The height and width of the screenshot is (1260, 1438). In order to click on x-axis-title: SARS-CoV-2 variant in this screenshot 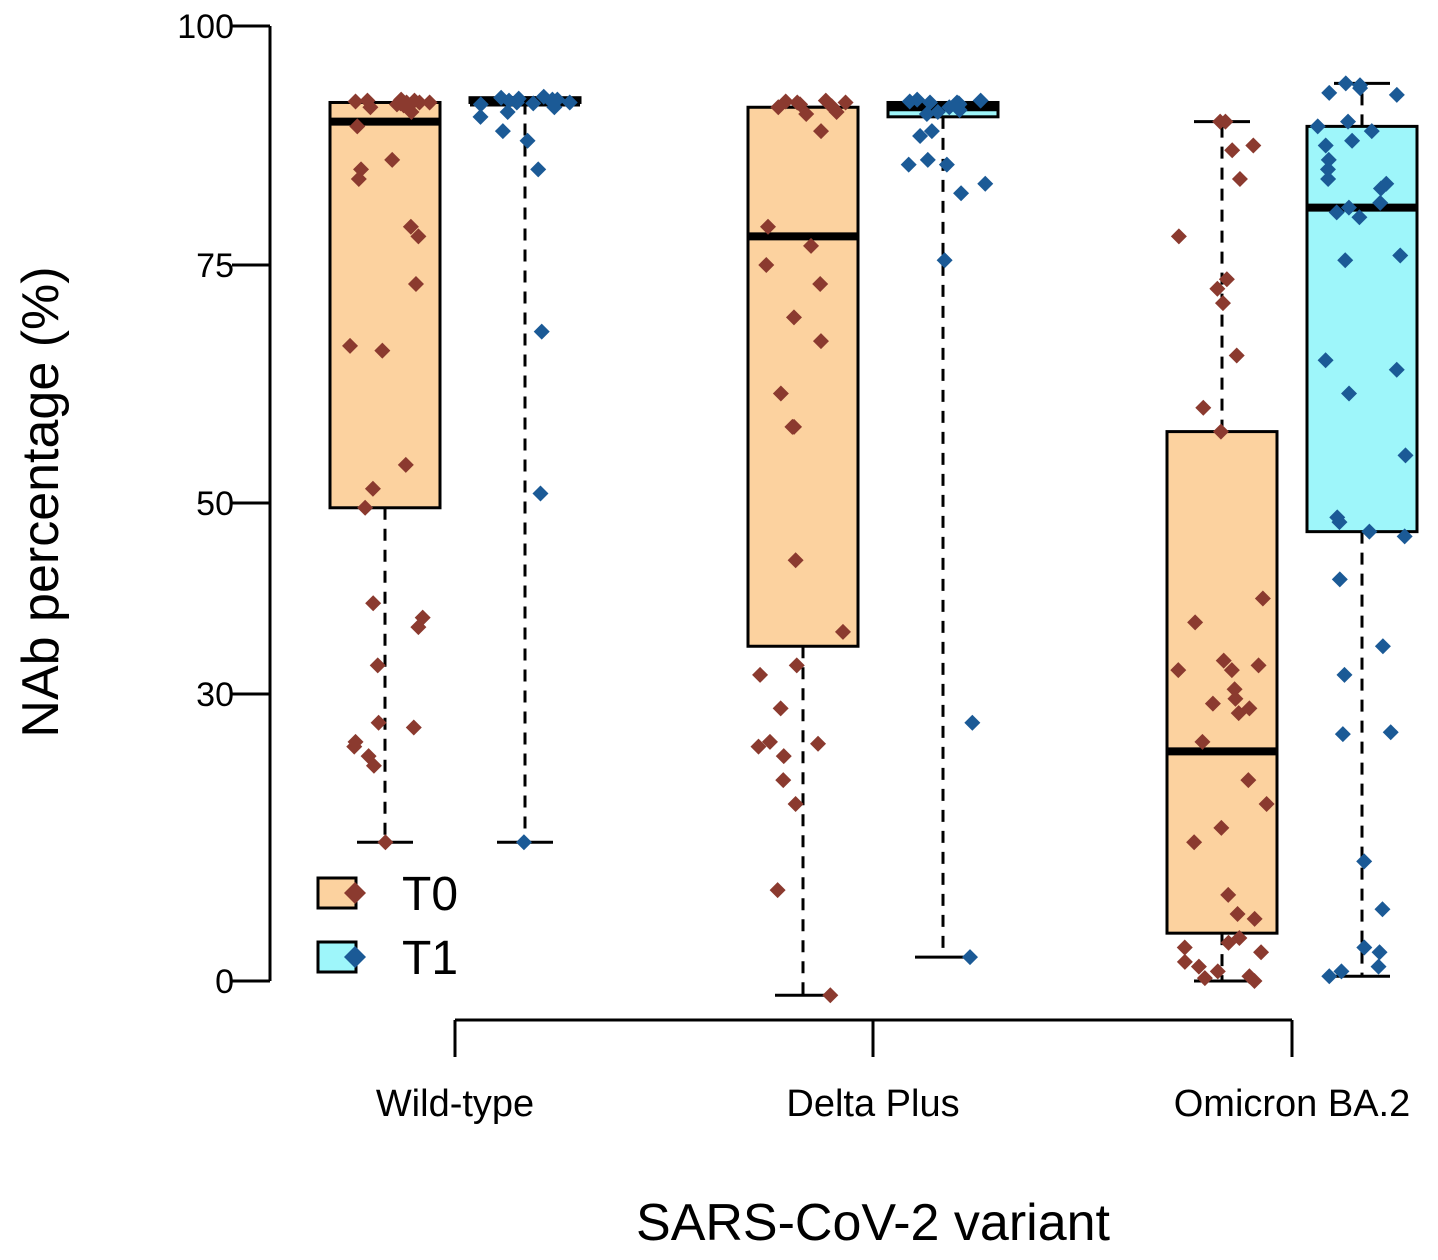, I will do `click(873, 1223)`.